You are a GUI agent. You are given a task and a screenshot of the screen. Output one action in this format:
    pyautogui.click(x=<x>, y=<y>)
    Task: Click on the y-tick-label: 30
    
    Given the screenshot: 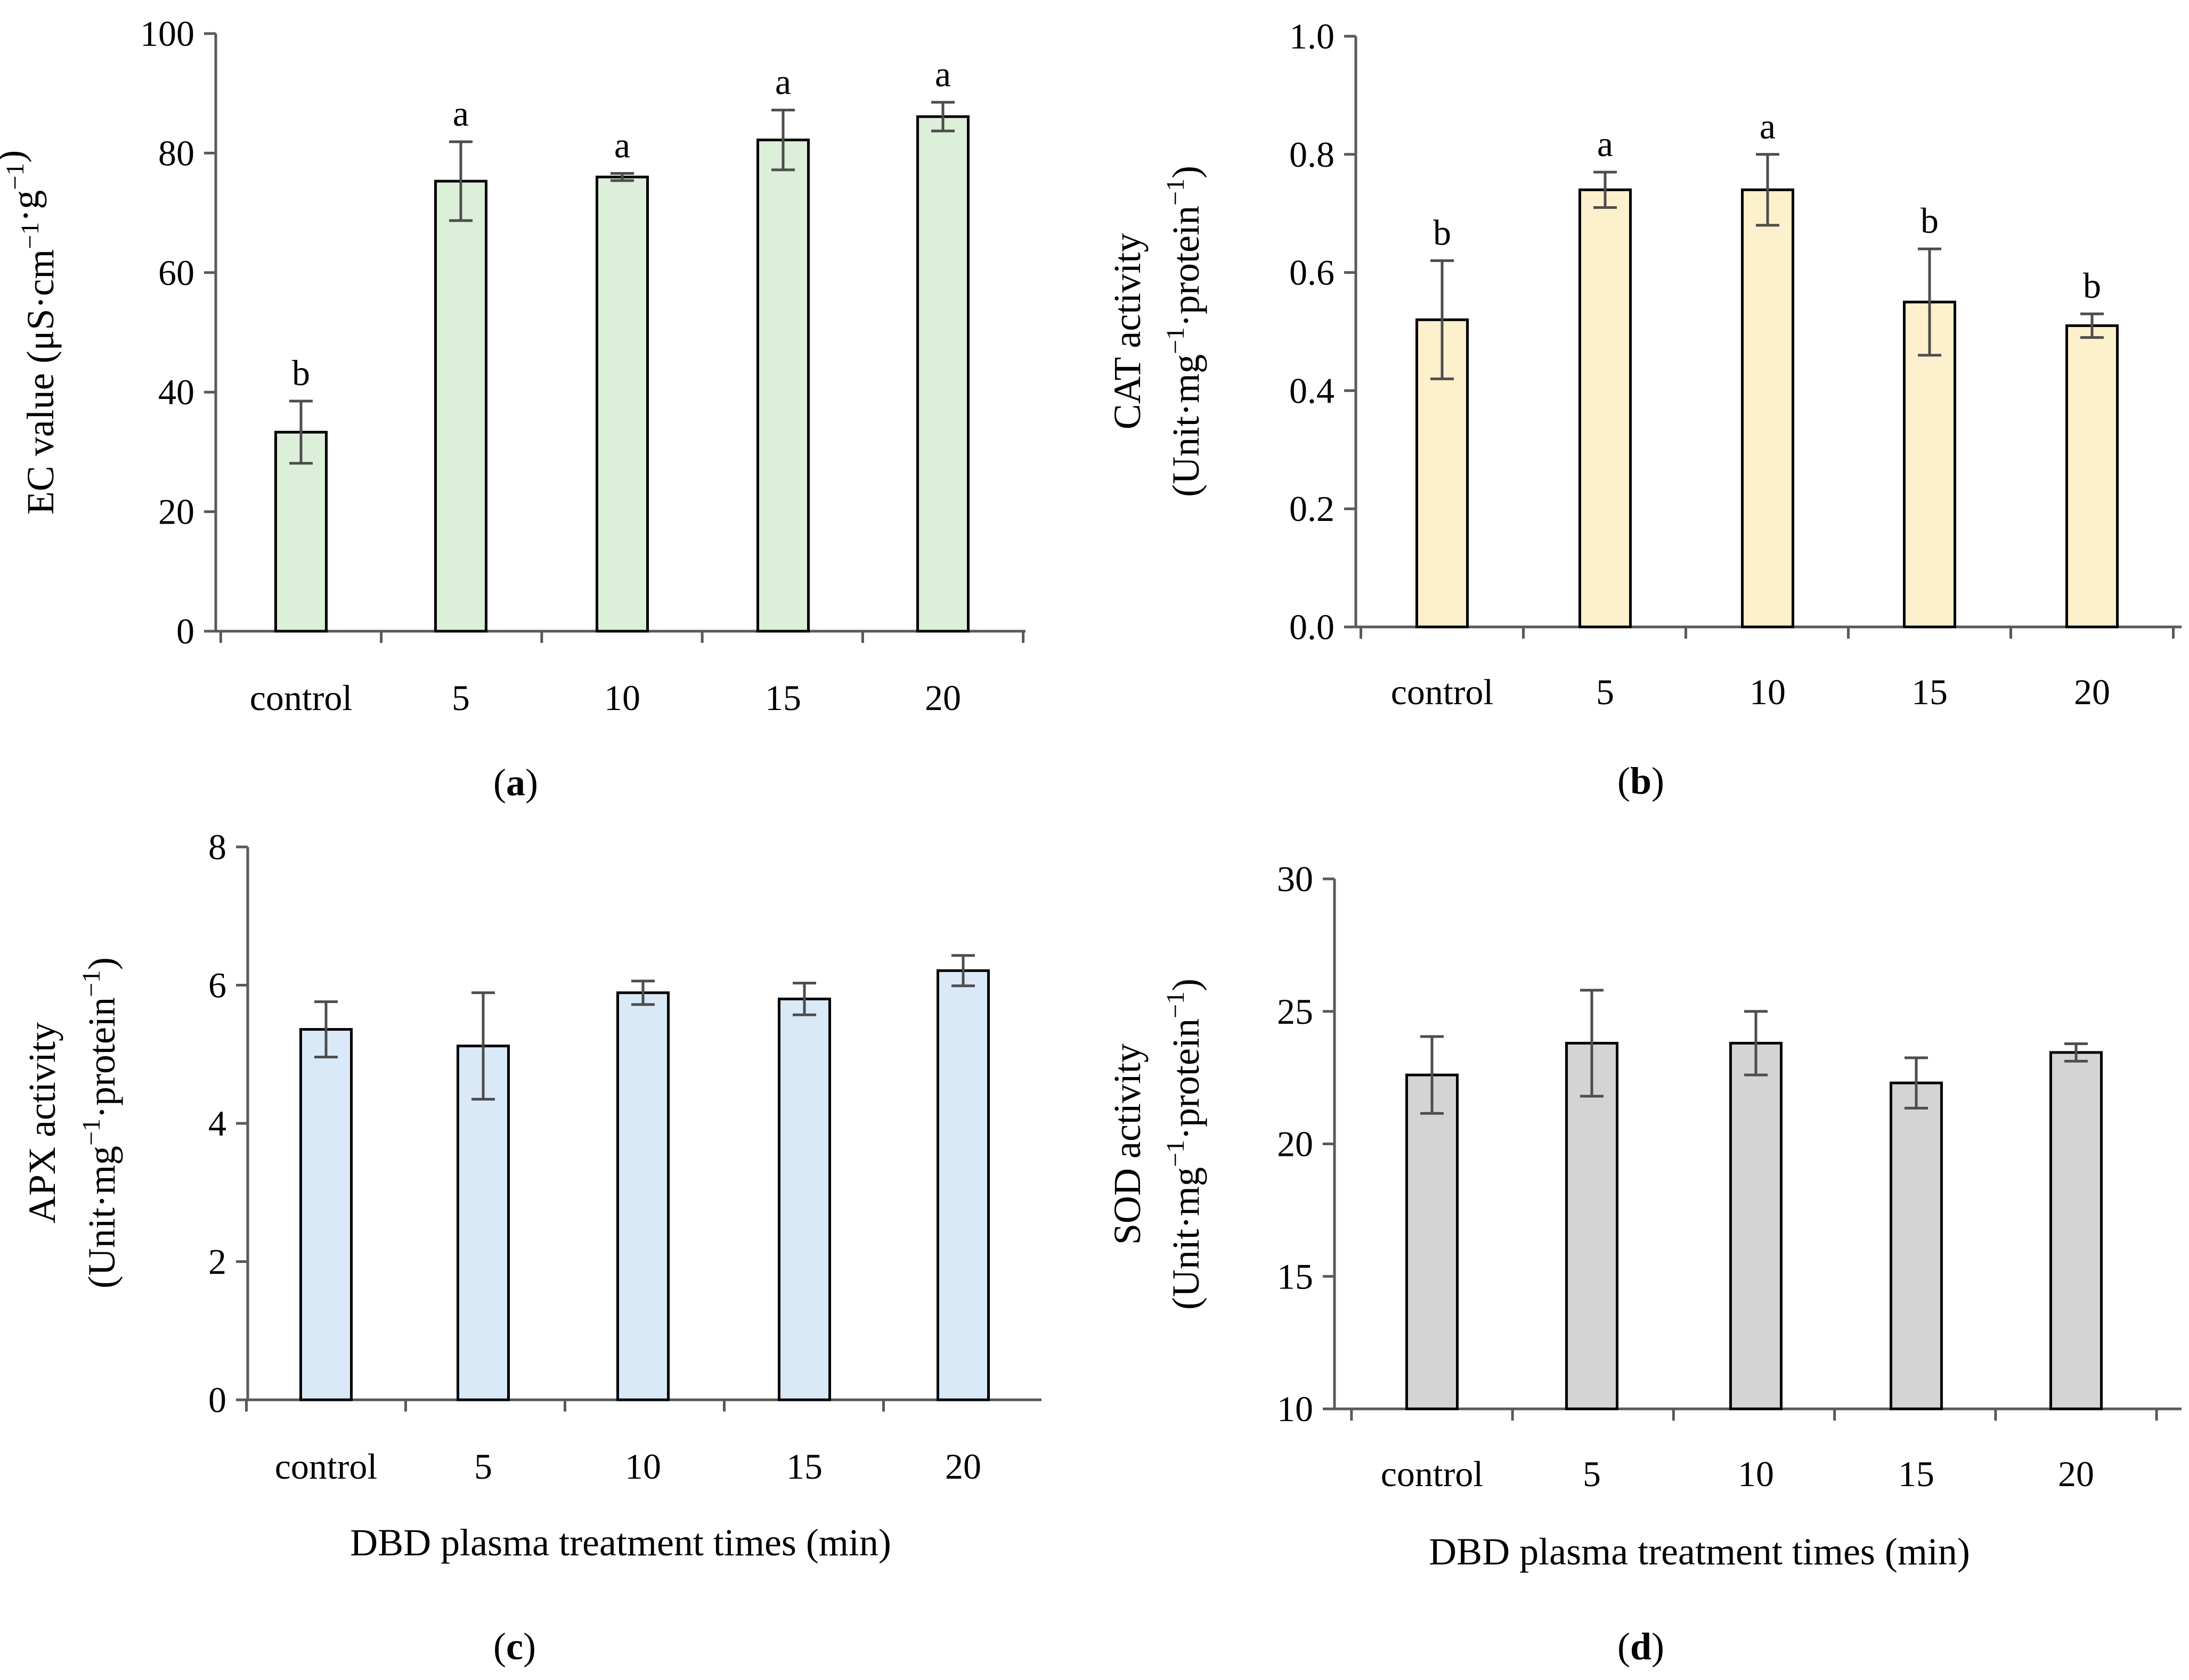 What is the action you would take?
    pyautogui.click(x=1295, y=879)
    